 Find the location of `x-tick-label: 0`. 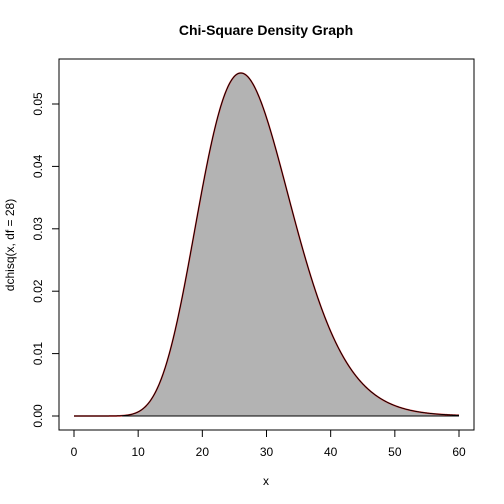

x-tick-label: 0 is located at coordinates (74, 452).